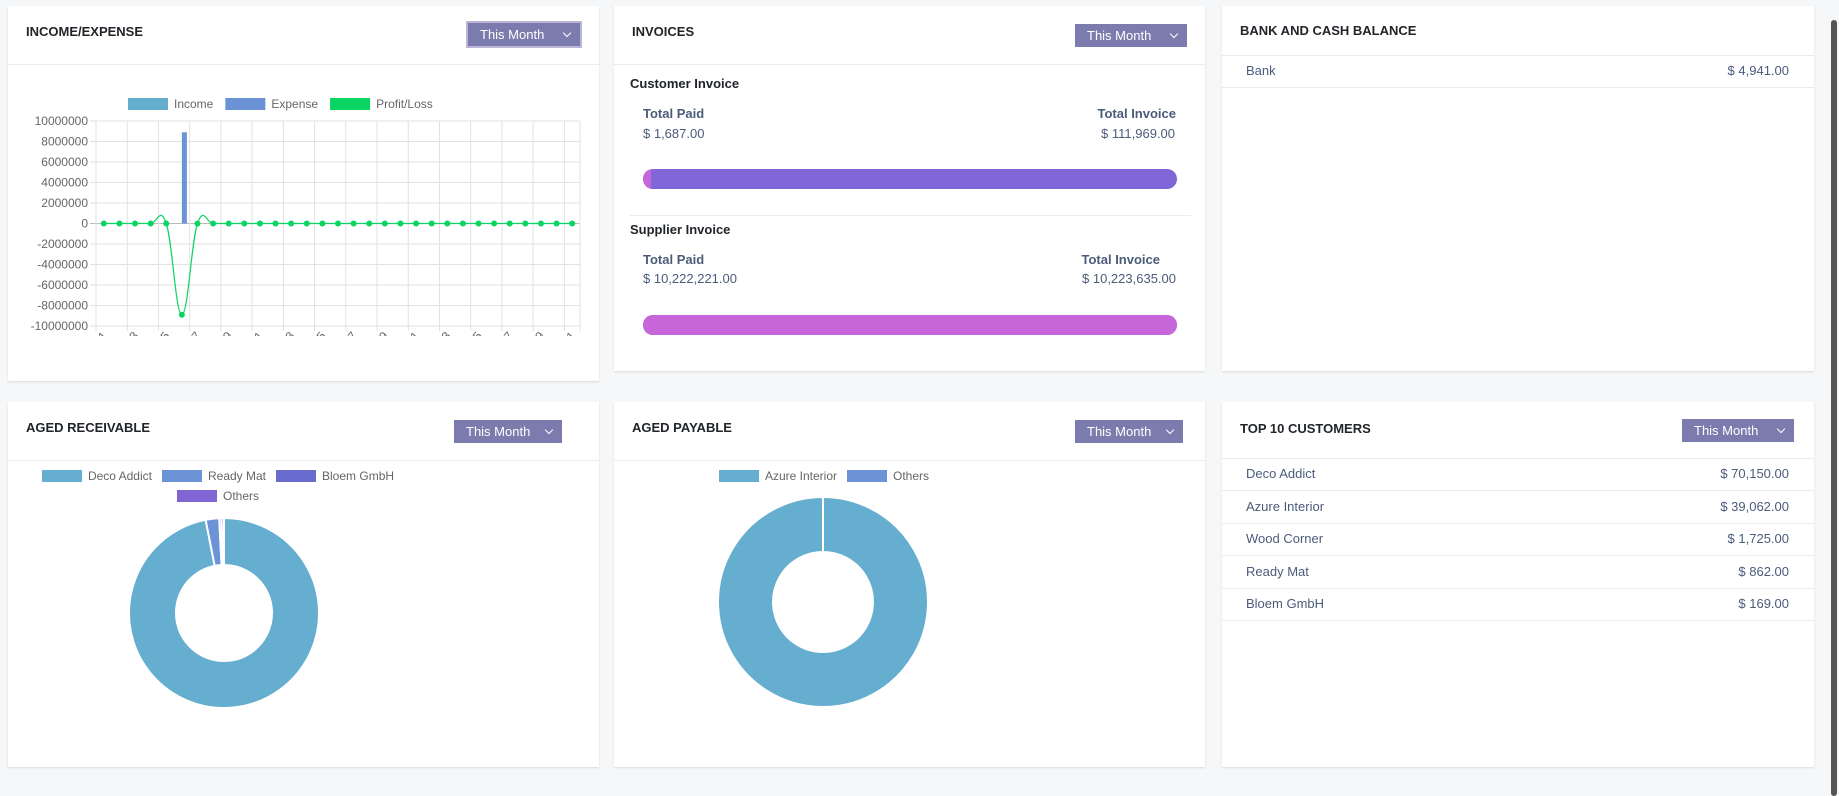 This screenshot has height=796, width=1839. I want to click on y-tick-label: 8000000, so click(64, 142).